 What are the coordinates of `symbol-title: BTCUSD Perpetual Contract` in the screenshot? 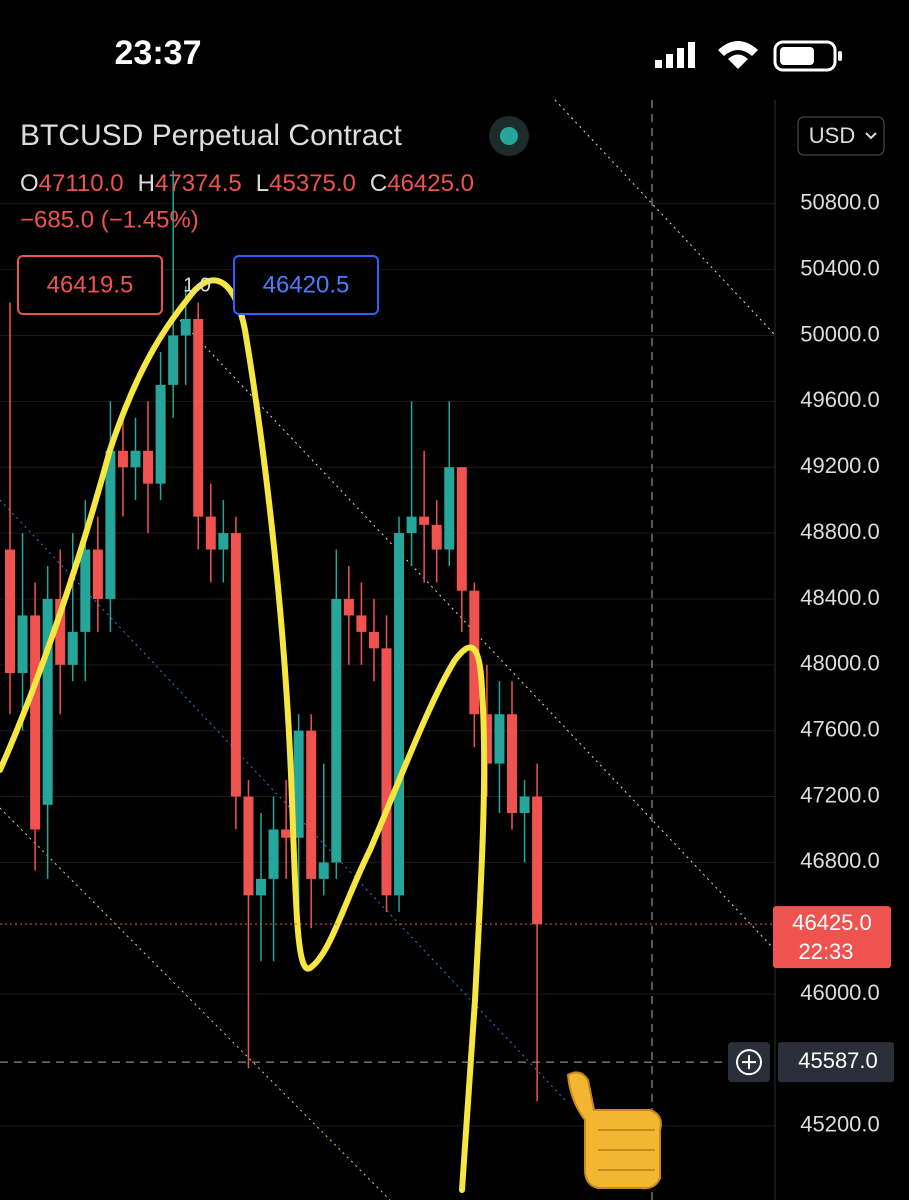 It's located at (211, 135).